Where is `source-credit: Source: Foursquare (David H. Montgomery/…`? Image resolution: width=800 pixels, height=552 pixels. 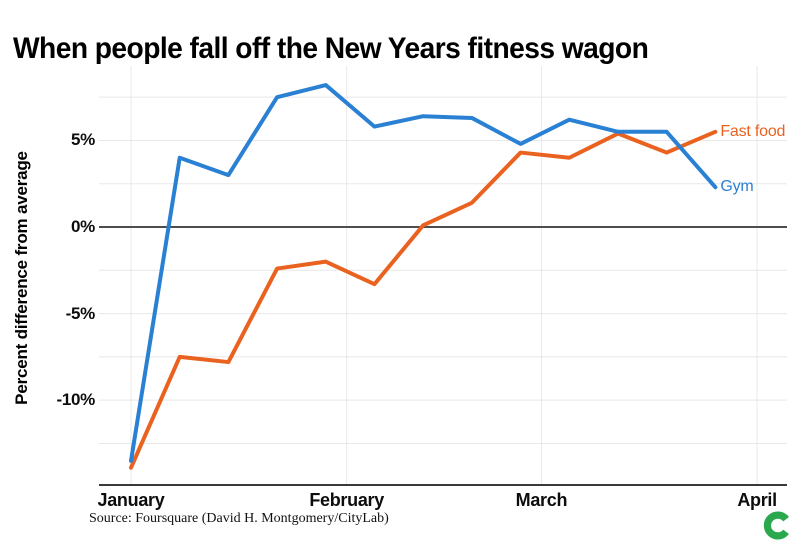 source-credit: Source: Foursquare (David H. Montgomery/… is located at coordinates (239, 518).